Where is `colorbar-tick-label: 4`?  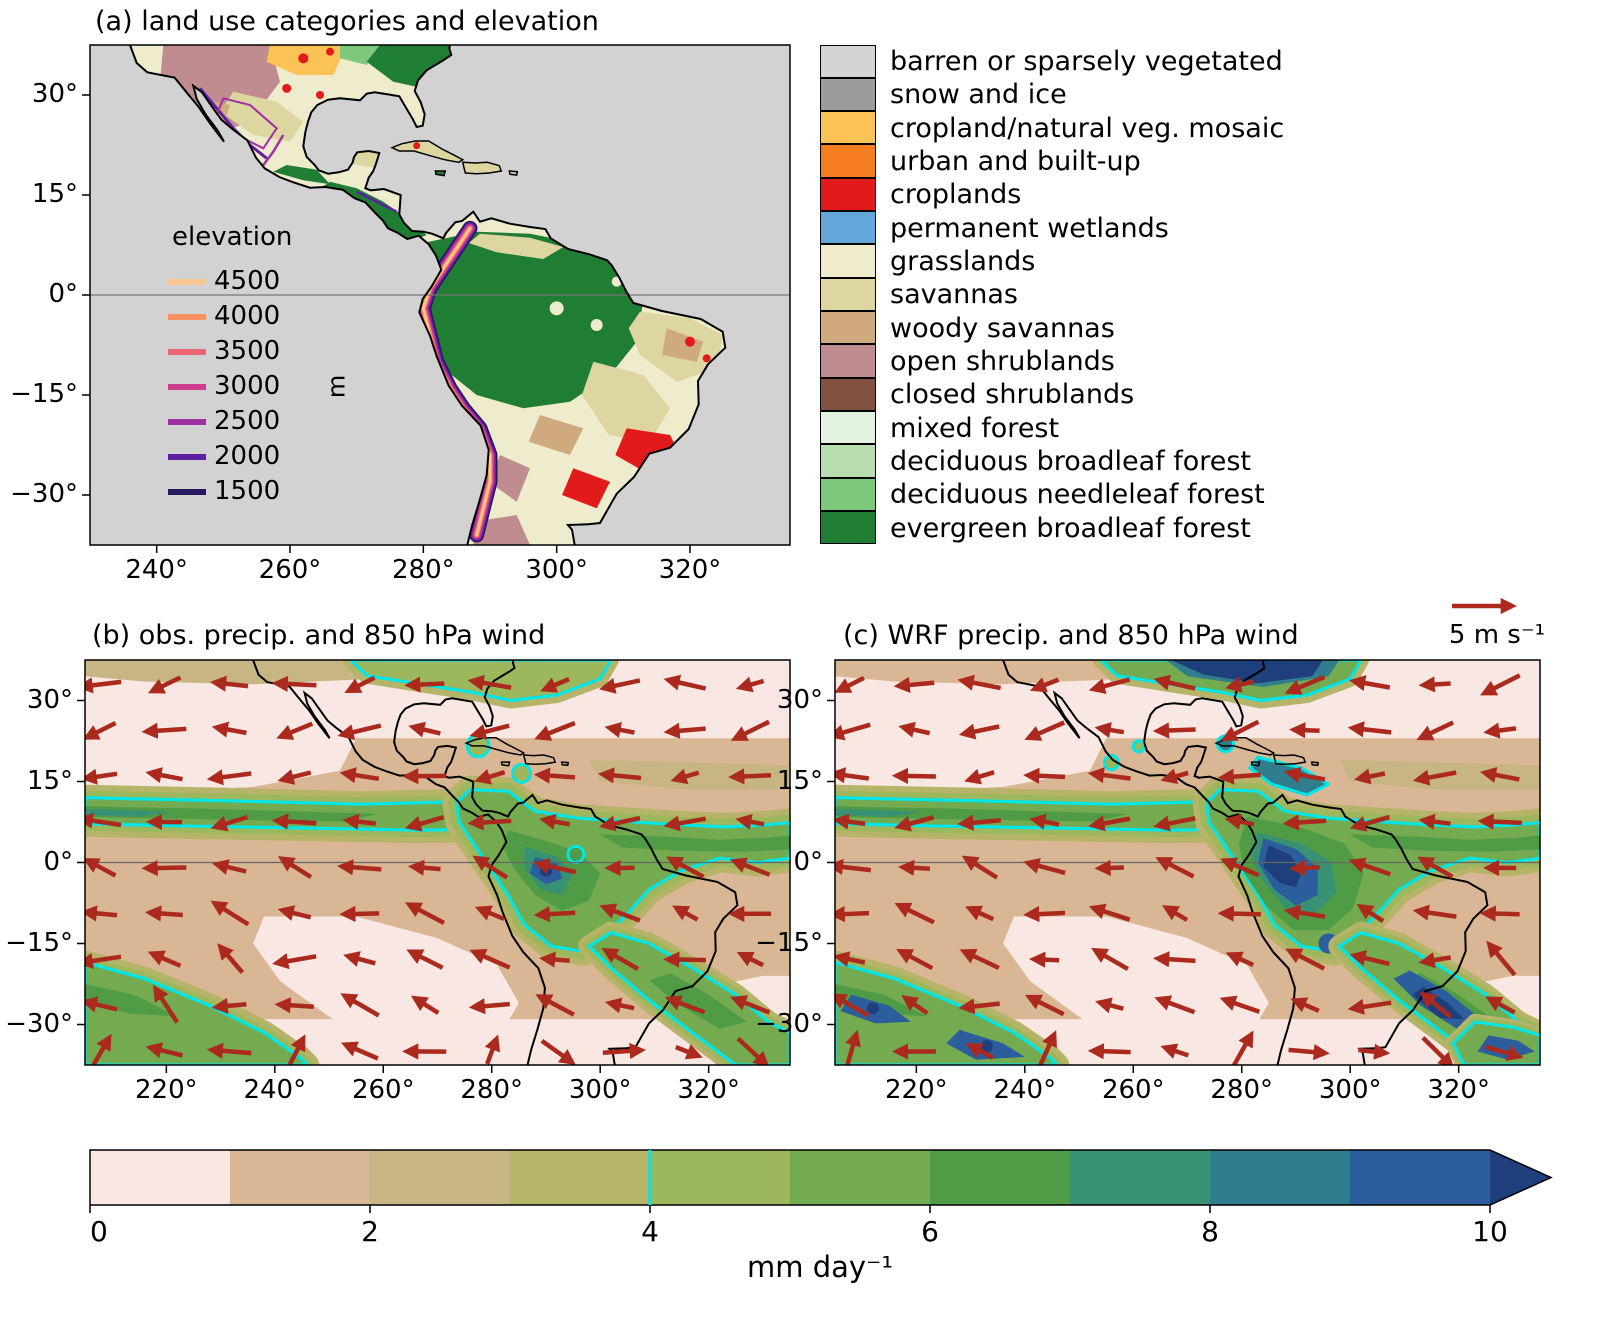 colorbar-tick-label: 4 is located at coordinates (650, 1231).